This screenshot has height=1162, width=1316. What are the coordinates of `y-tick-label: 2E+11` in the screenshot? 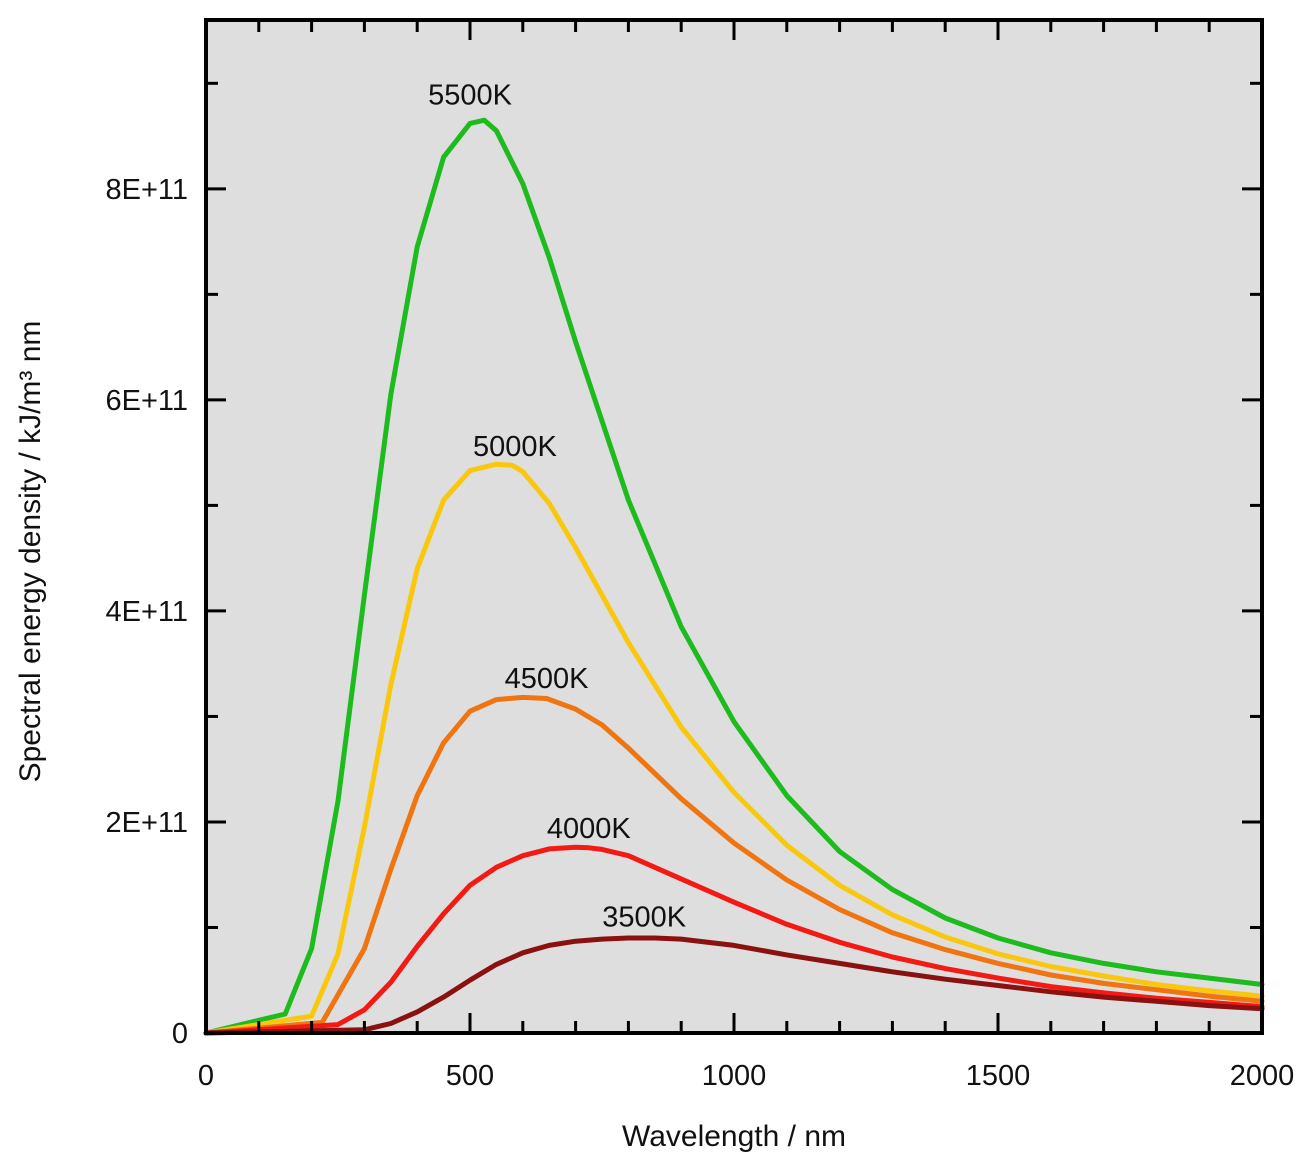 It's located at (146, 823).